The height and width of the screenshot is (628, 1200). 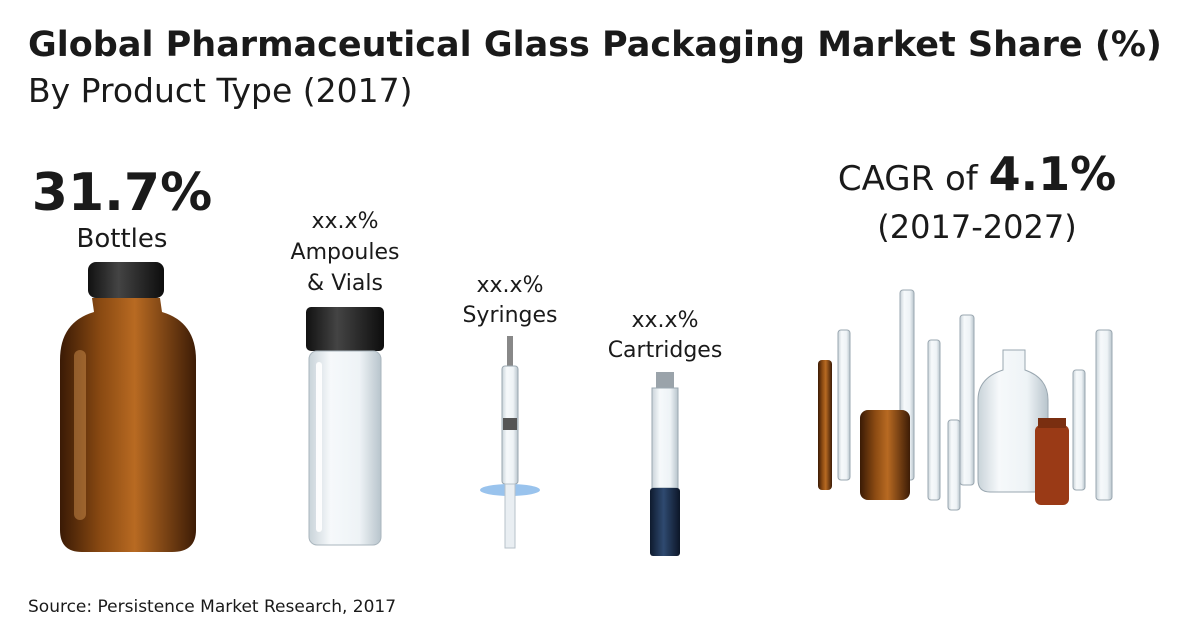 I want to click on bottle-illustration, so click(x=128, y=407).